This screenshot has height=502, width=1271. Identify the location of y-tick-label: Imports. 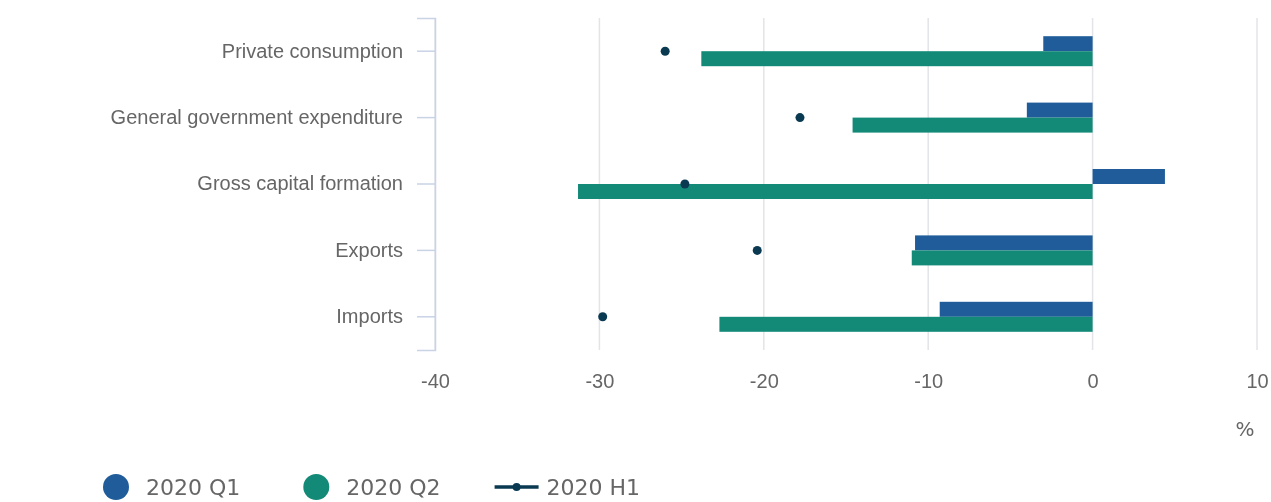
(369, 316).